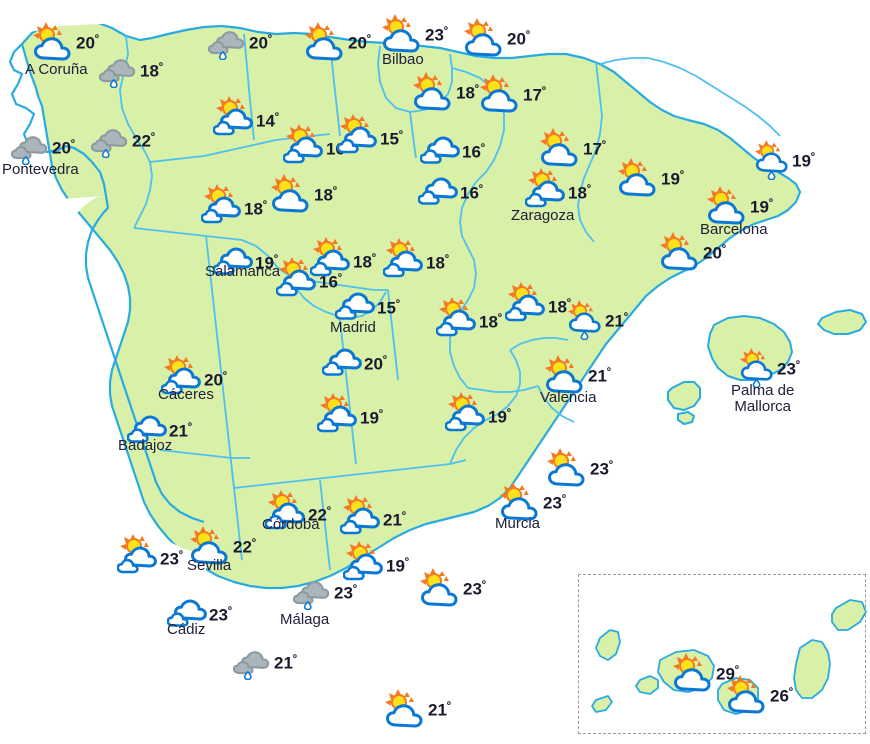 The image size is (870, 744). Describe the element at coordinates (714, 253) in the screenshot. I see `temperature-label-tarragona: 20º` at that location.